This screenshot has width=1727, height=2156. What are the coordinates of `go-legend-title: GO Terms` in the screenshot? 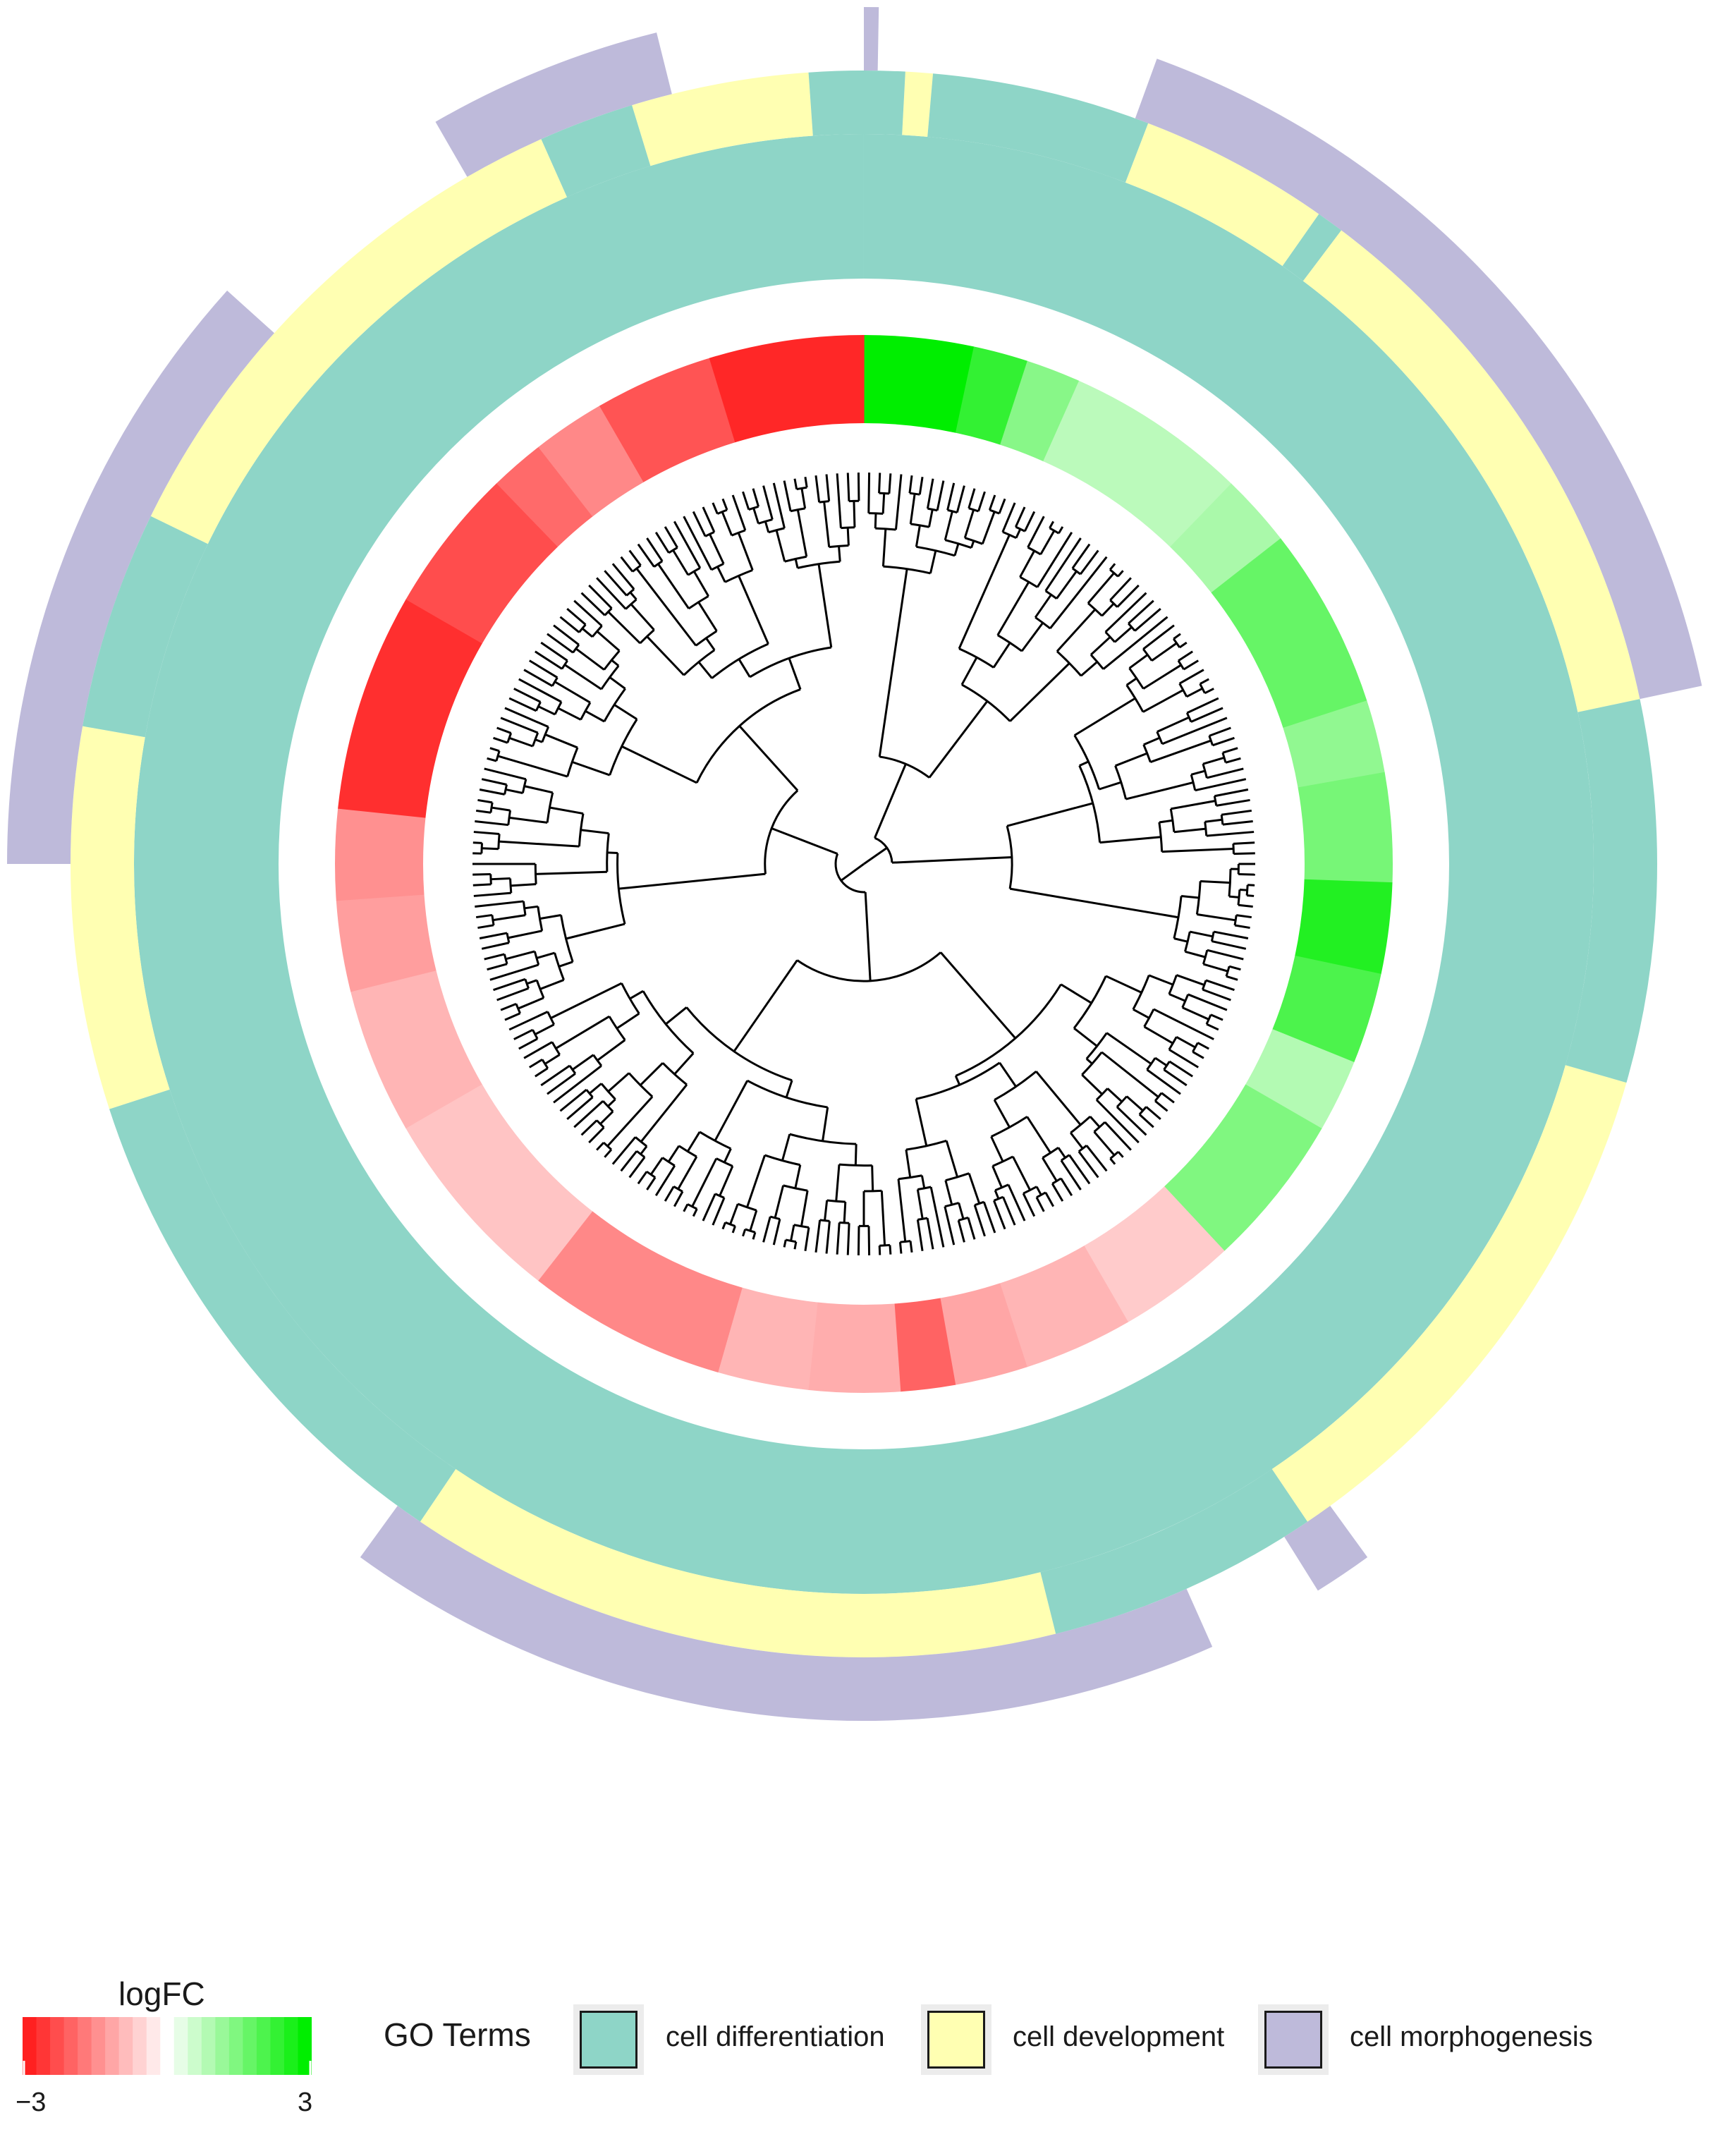 It's located at (457, 2035).